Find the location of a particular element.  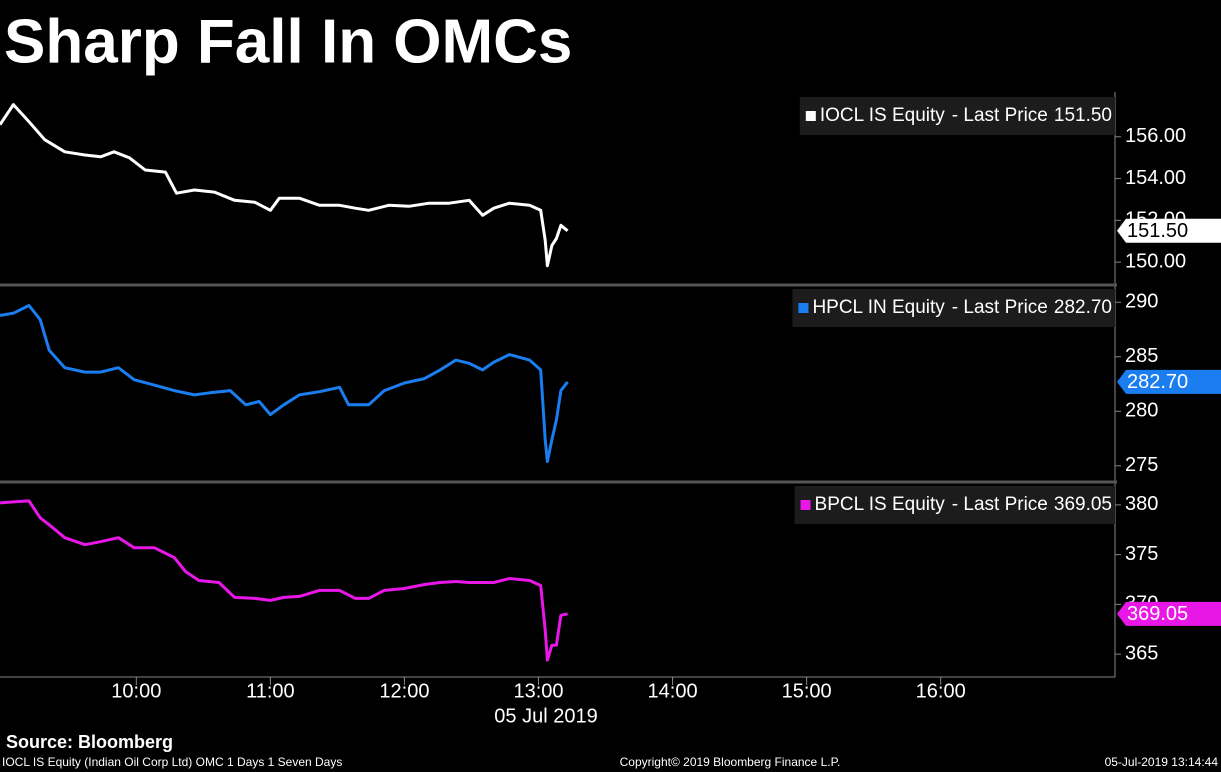

legend-text: BPCL IS Equity - Last Price 369.05 is located at coordinates (963, 504).